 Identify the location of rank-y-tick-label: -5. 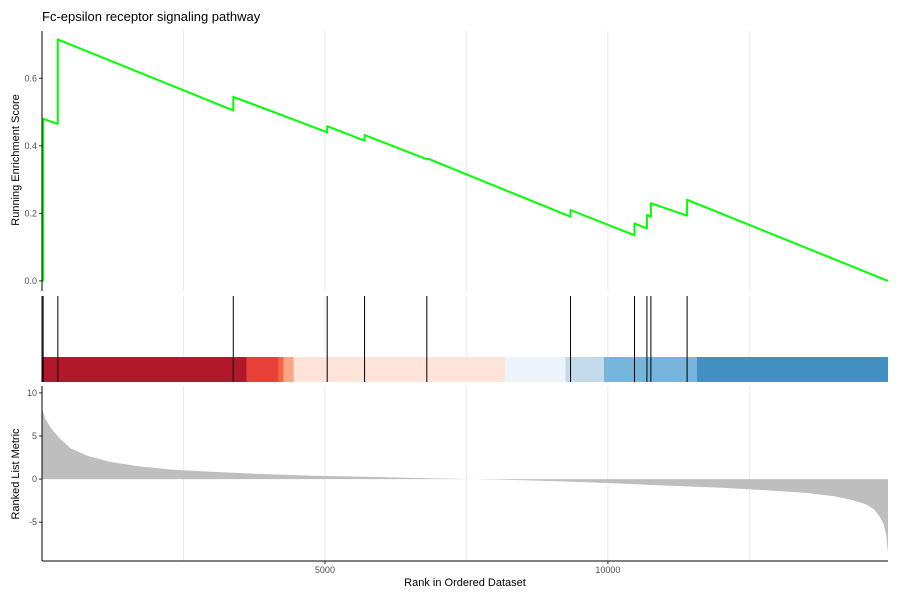
(33, 522).